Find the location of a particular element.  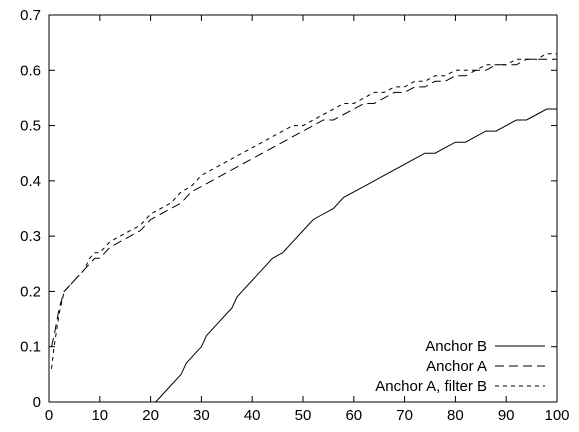

y-tick-label: 0.1 is located at coordinates (30, 347).